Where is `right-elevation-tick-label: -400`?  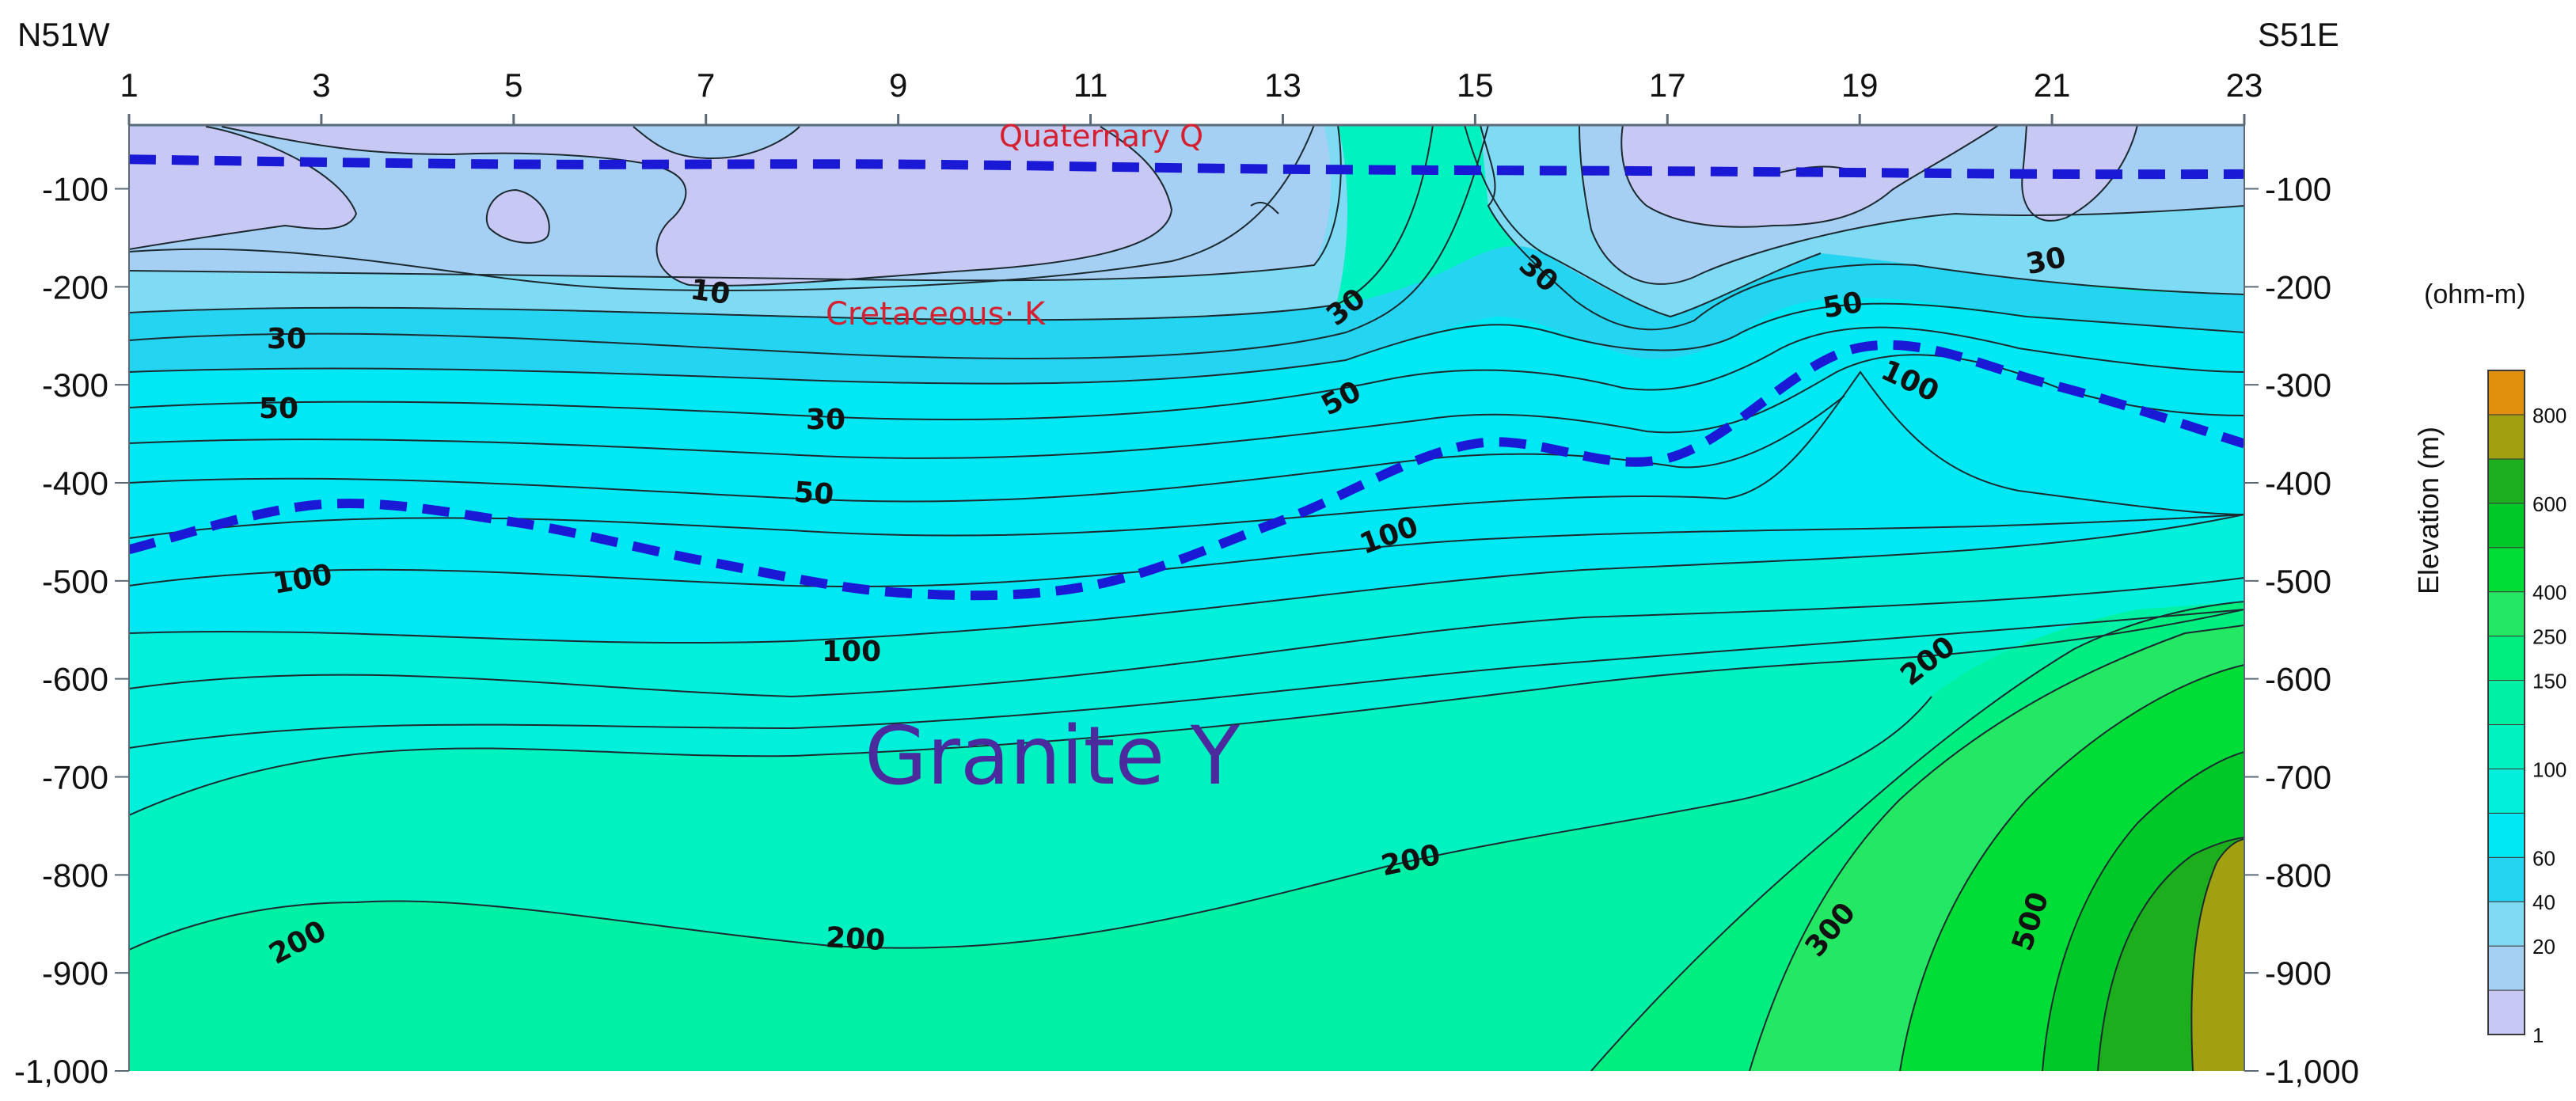 right-elevation-tick-label: -400 is located at coordinates (2298, 483).